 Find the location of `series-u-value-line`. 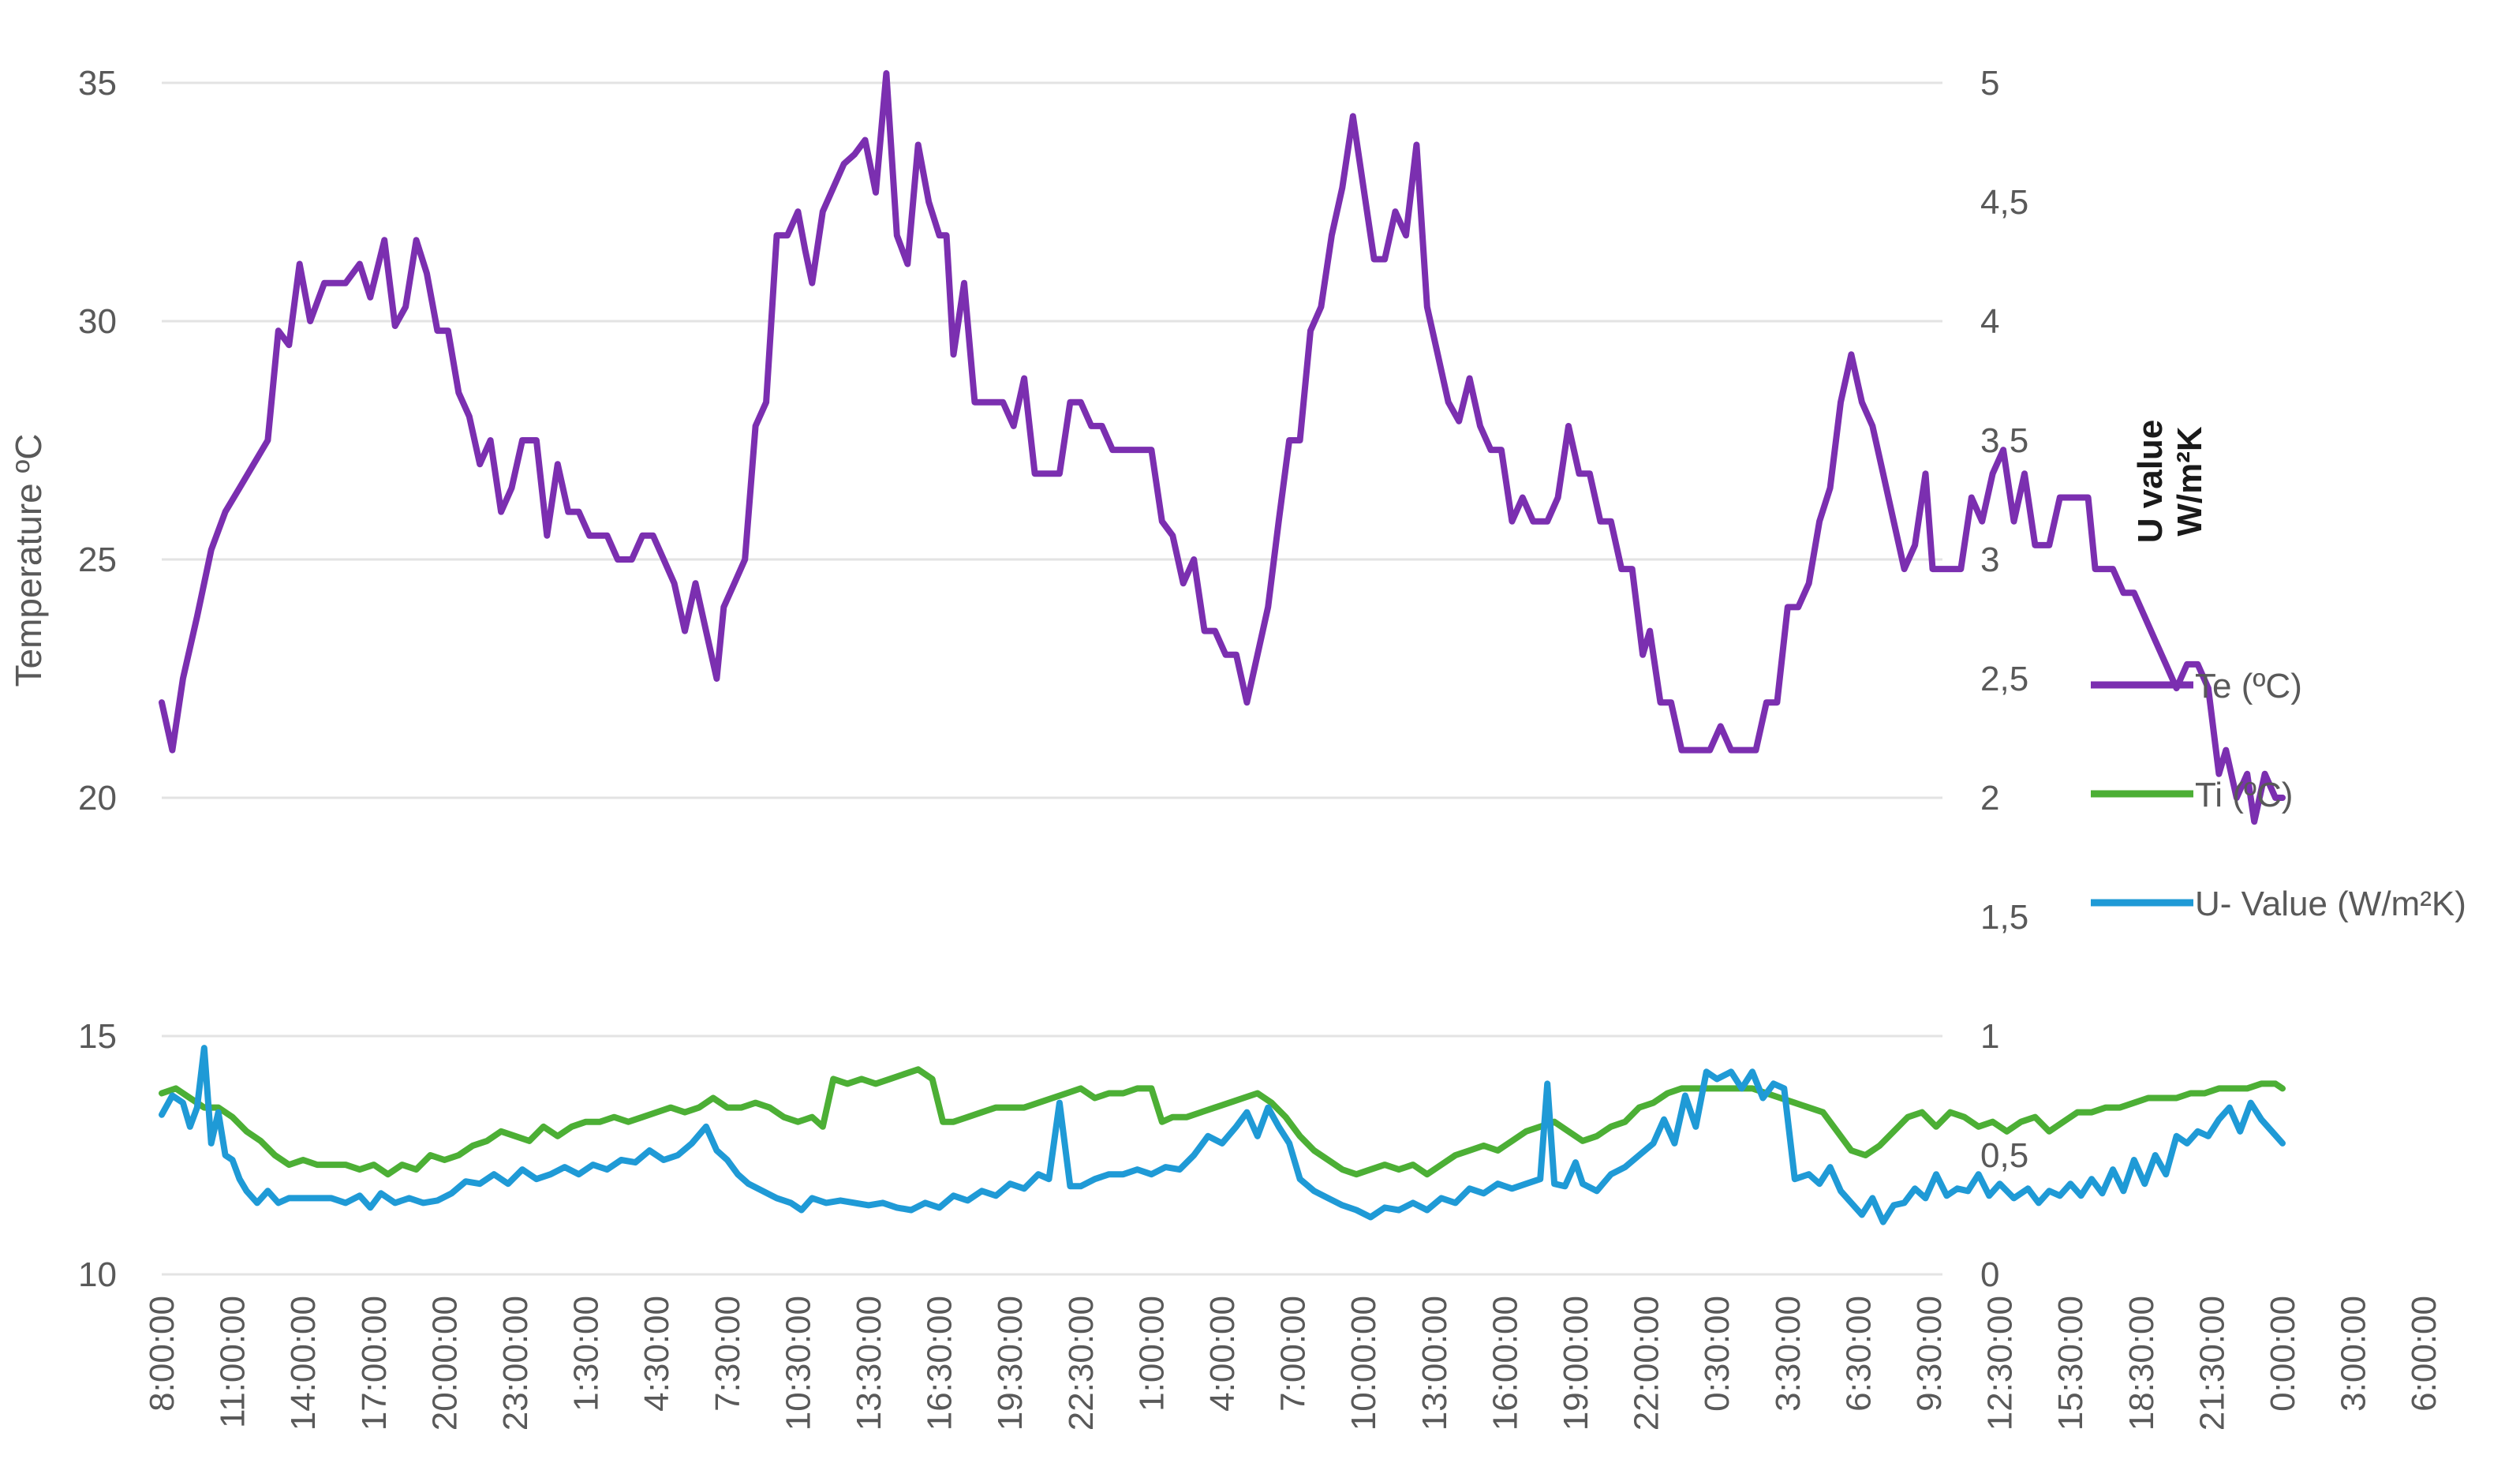

series-u-value-line is located at coordinates (1222, 1135).